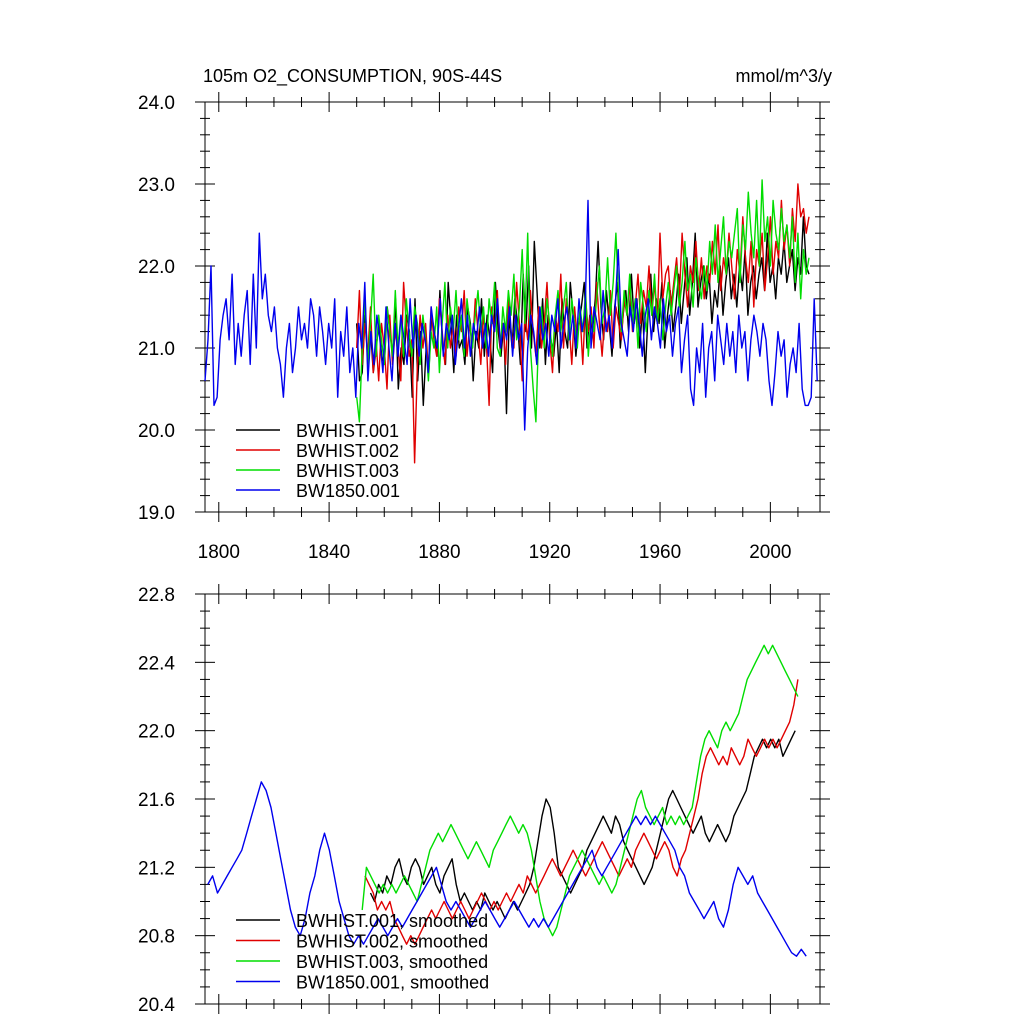 Image resolution: width=1024 pixels, height=1024 pixels. What do you see at coordinates (439, 552) in the screenshot?
I see `x-tick-label: 1880` at bounding box center [439, 552].